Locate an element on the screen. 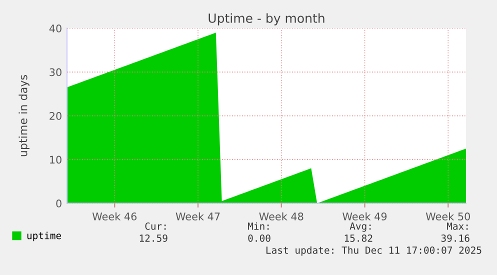 The height and width of the screenshot is (275, 497). x-tick-label: Week 49 is located at coordinates (364, 216).